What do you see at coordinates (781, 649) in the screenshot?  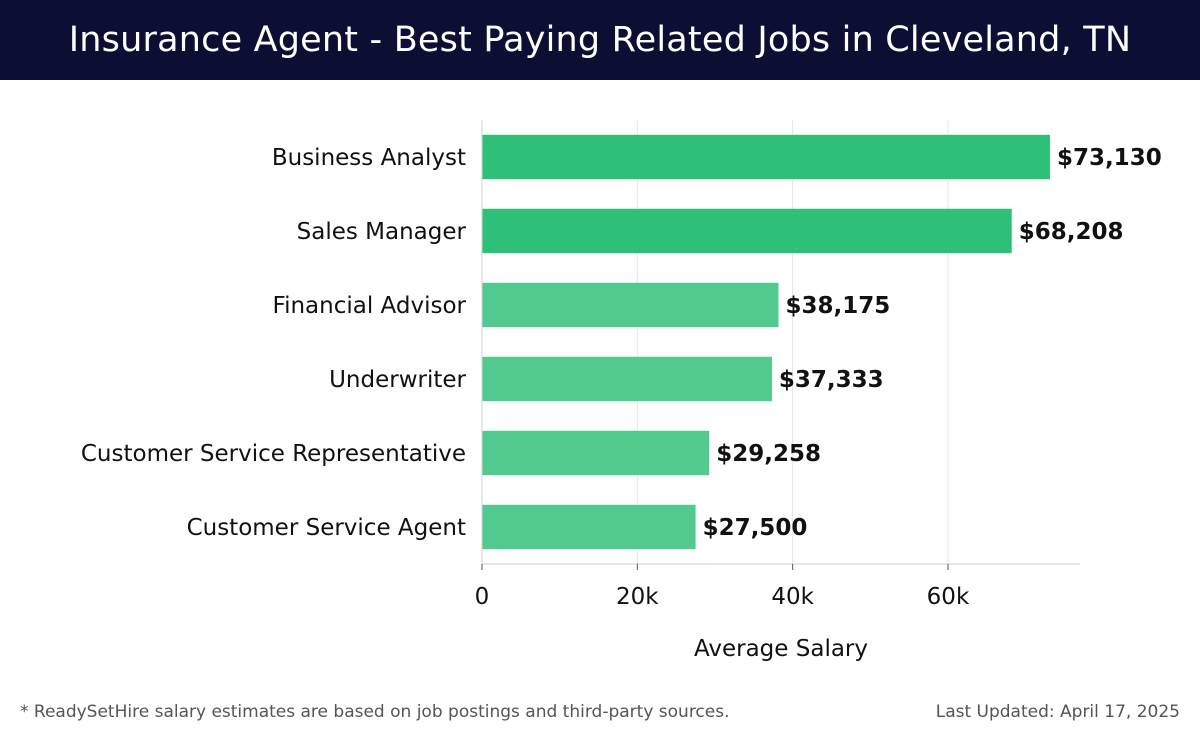 I see `x-axis-title: Average Salary` at bounding box center [781, 649].